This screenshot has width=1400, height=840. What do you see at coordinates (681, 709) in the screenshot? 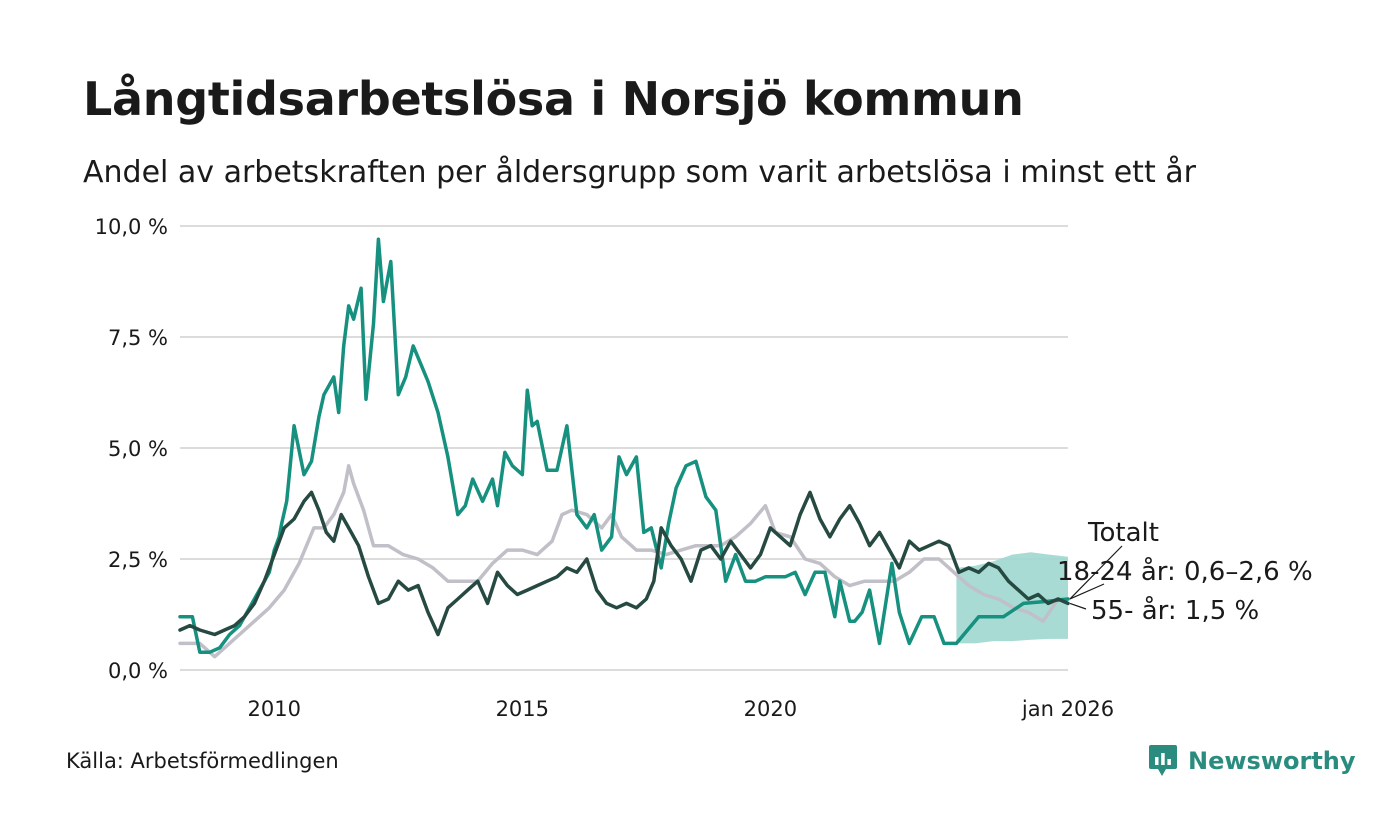
I see `x-axis-tick-labels: 2010 2015 2020 jan 2026` at bounding box center [681, 709].